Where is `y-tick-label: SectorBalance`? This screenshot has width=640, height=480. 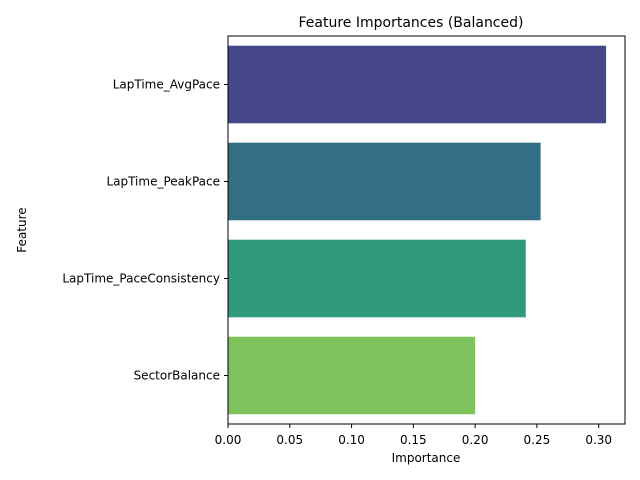 y-tick-label: SectorBalance is located at coordinates (177, 376).